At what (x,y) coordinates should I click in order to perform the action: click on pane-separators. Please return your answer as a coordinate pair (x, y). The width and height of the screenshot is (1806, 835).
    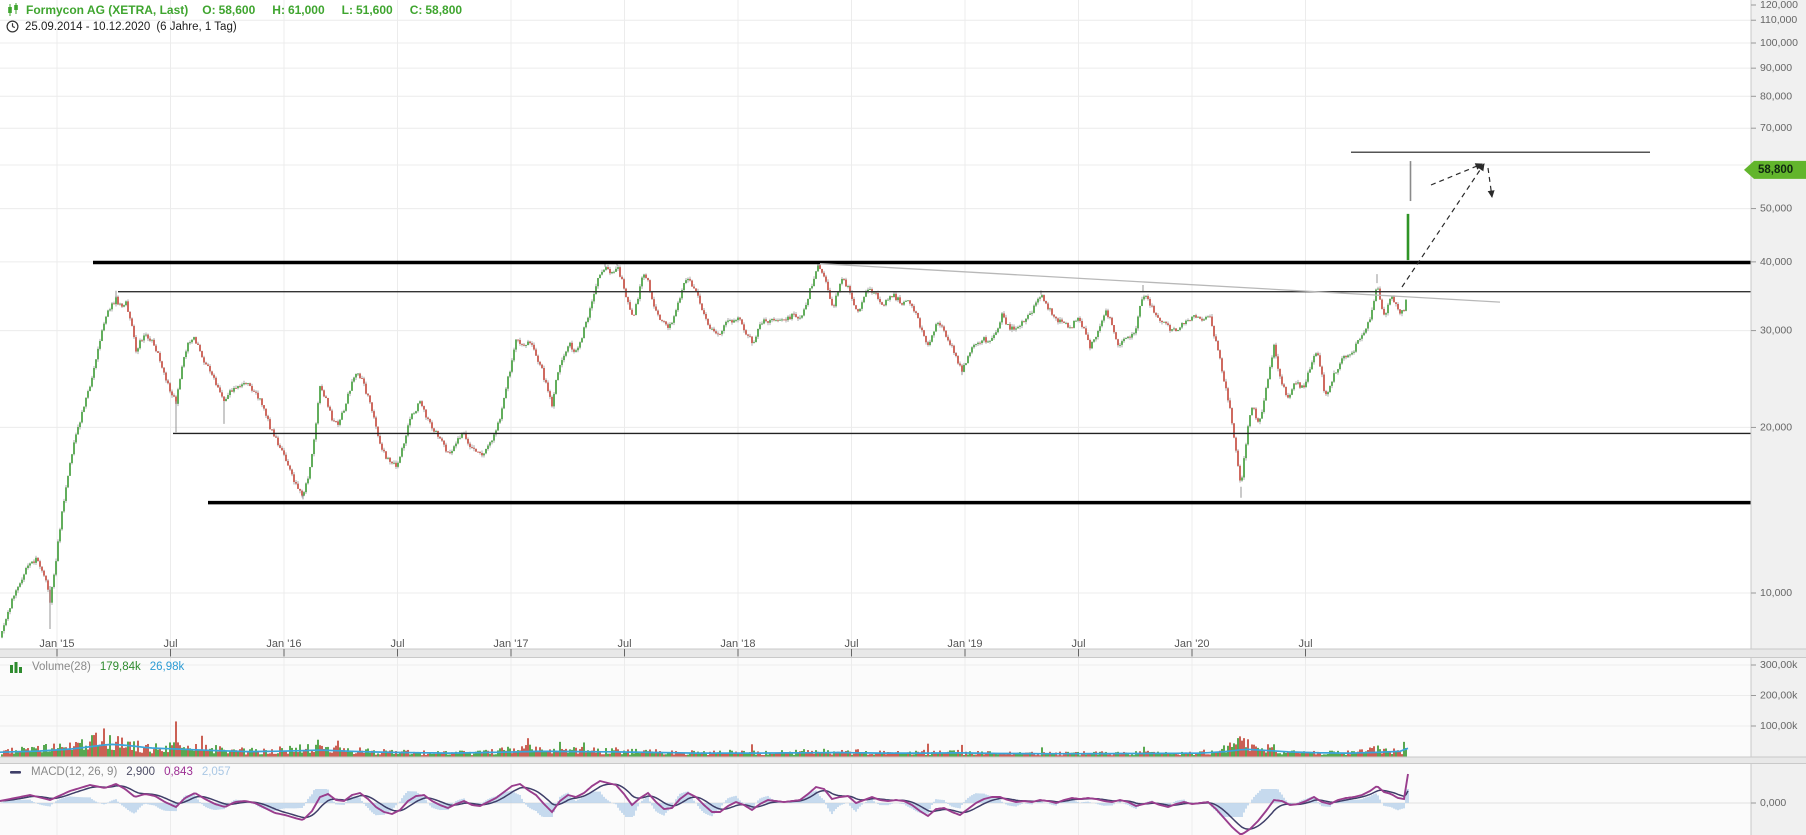
    Looking at the image, I should click on (903, 706).